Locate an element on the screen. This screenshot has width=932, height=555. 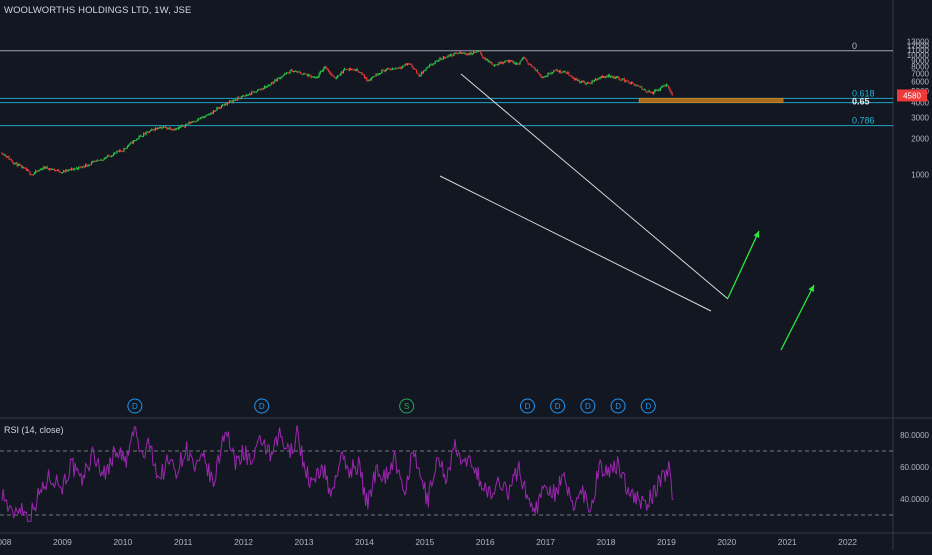
price-axis-tick: 6000 is located at coordinates (920, 81).